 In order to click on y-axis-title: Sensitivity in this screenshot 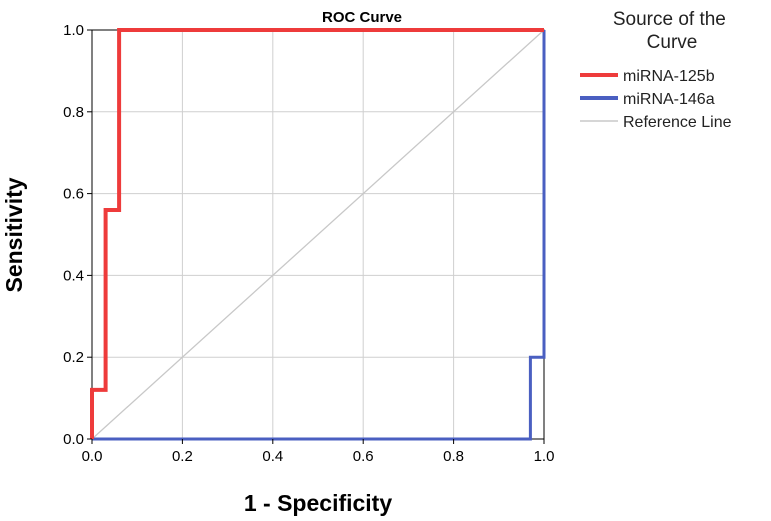, I will do `click(14, 234)`.